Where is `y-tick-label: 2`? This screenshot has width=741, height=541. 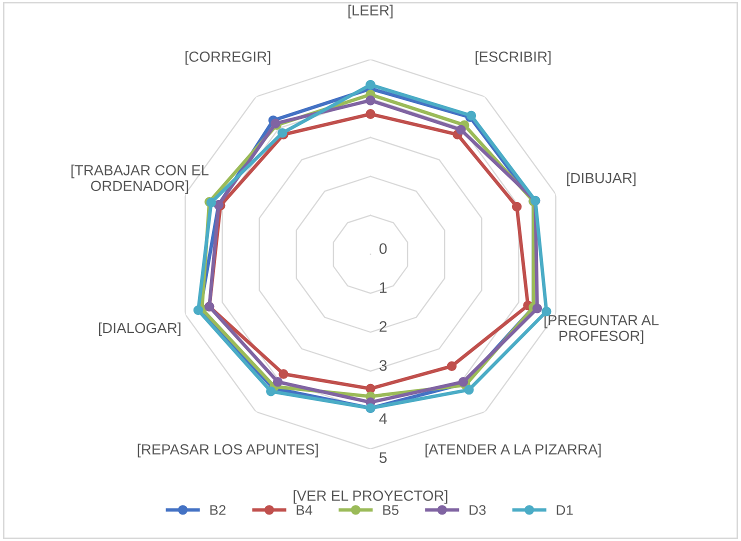
y-tick-label: 2 is located at coordinates (383, 326).